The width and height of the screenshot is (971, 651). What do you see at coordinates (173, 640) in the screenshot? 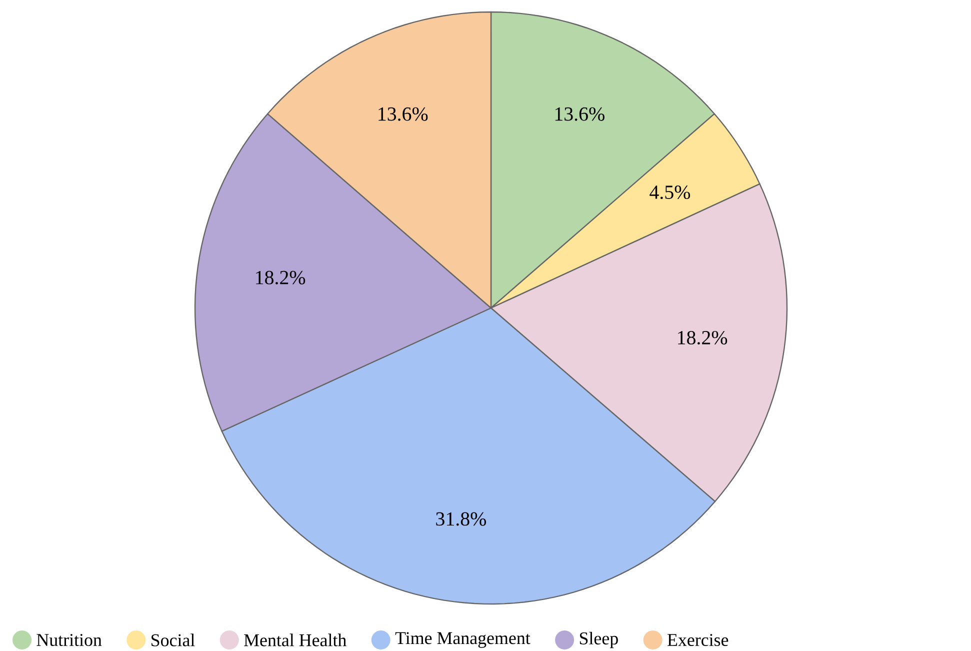
I see `legend-label: Social` at bounding box center [173, 640].